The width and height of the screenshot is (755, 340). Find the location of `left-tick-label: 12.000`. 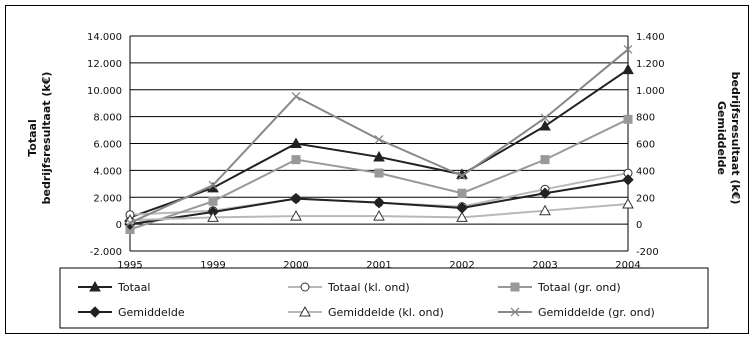

left-tick-label: 12.000 is located at coordinates (104, 64).